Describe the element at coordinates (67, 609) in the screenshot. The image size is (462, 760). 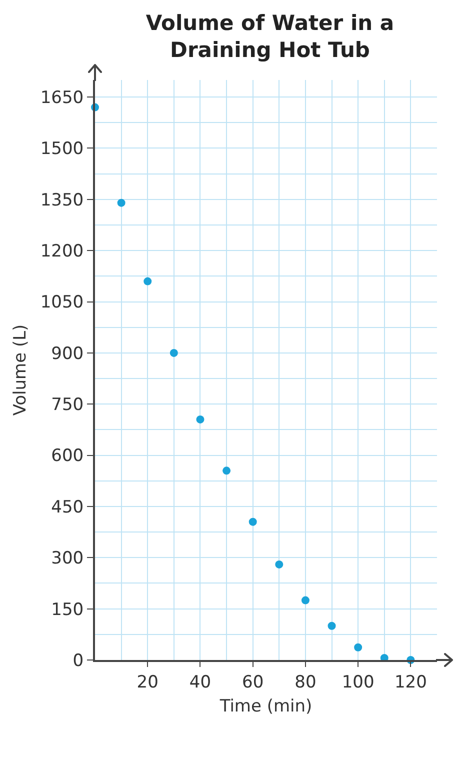
I see `y-tick-label: 150` at that location.